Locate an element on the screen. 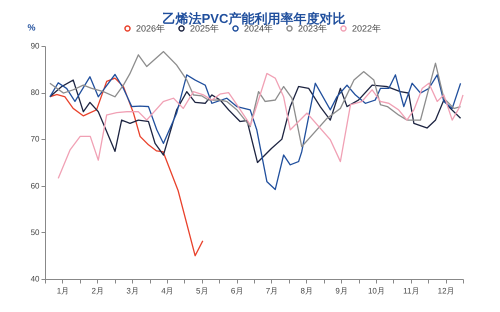  y-tick-label: 80 is located at coordinates (35, 93).